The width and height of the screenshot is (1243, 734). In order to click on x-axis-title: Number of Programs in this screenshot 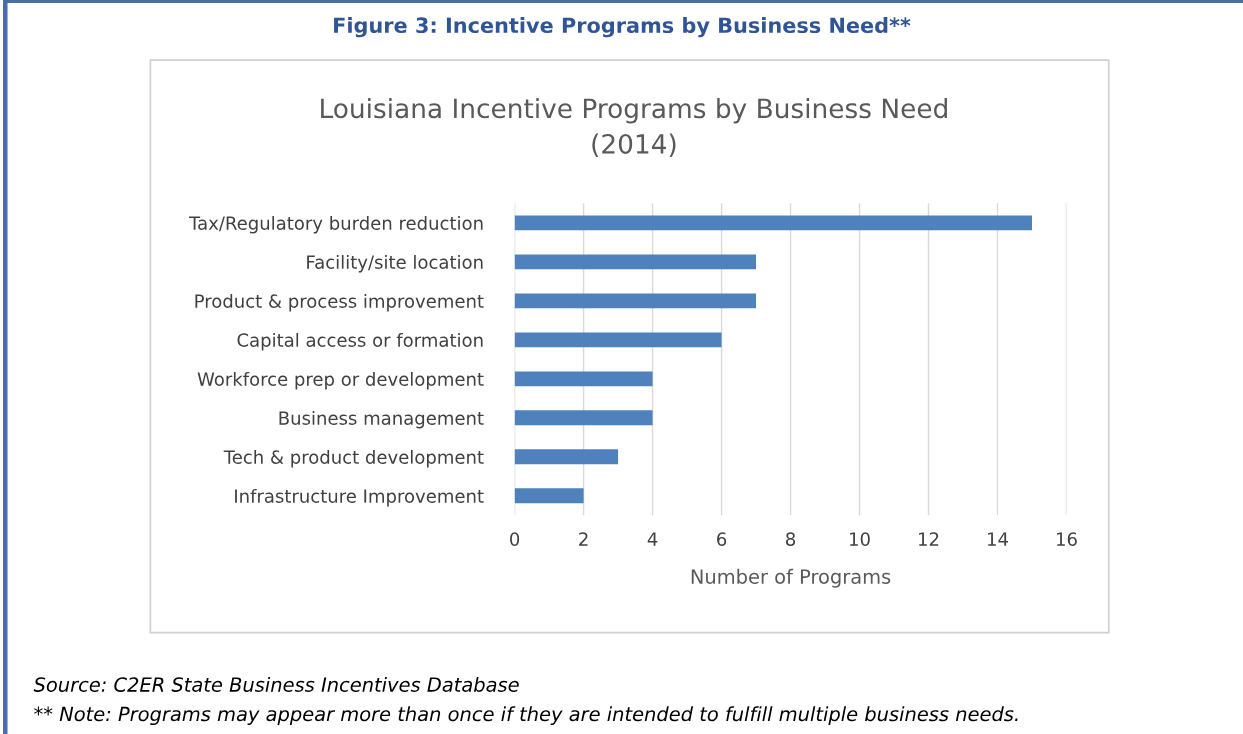, I will do `click(791, 578)`.